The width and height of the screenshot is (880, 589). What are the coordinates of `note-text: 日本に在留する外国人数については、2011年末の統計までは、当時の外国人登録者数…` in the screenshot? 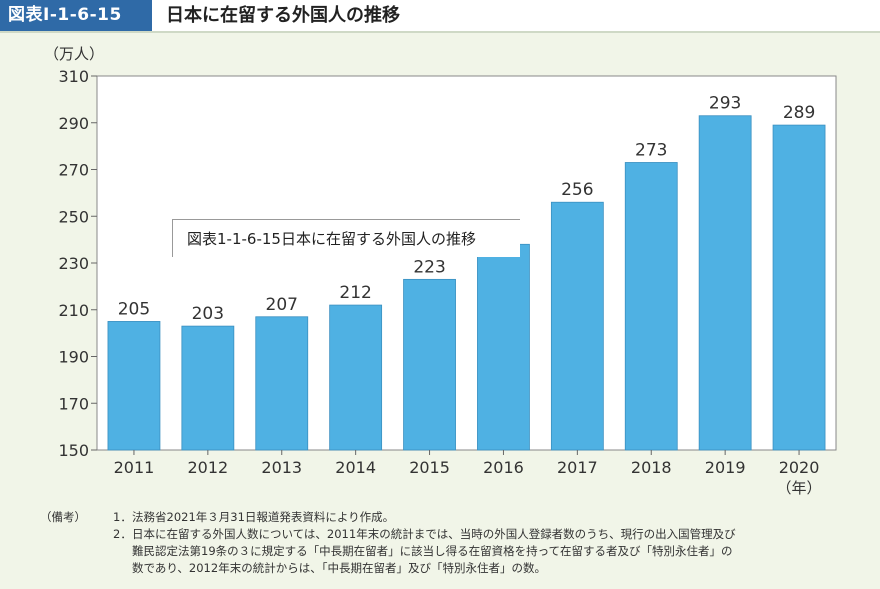 It's located at (434, 534).